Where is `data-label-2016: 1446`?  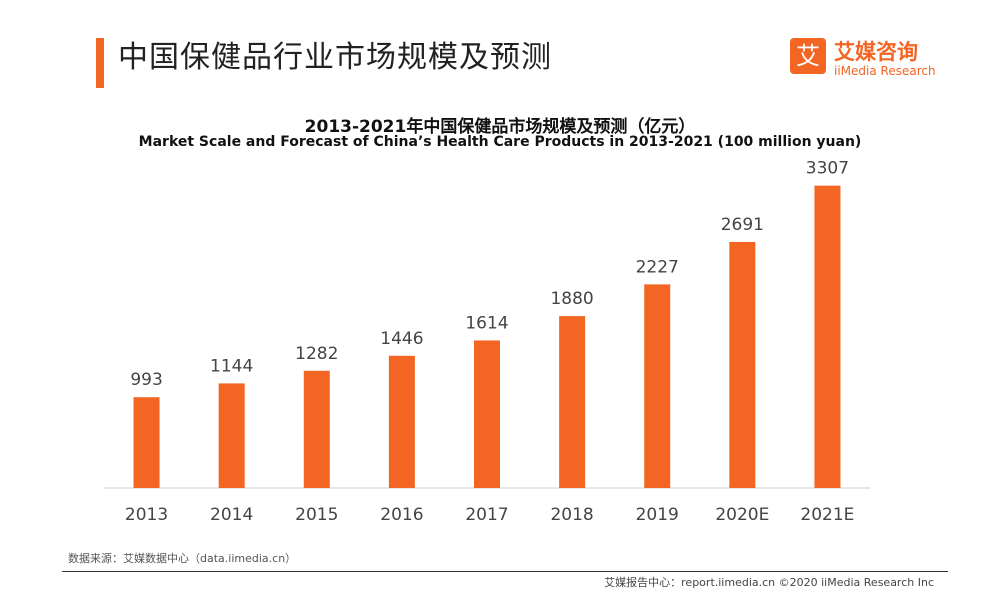
data-label-2016: 1446 is located at coordinates (401, 339).